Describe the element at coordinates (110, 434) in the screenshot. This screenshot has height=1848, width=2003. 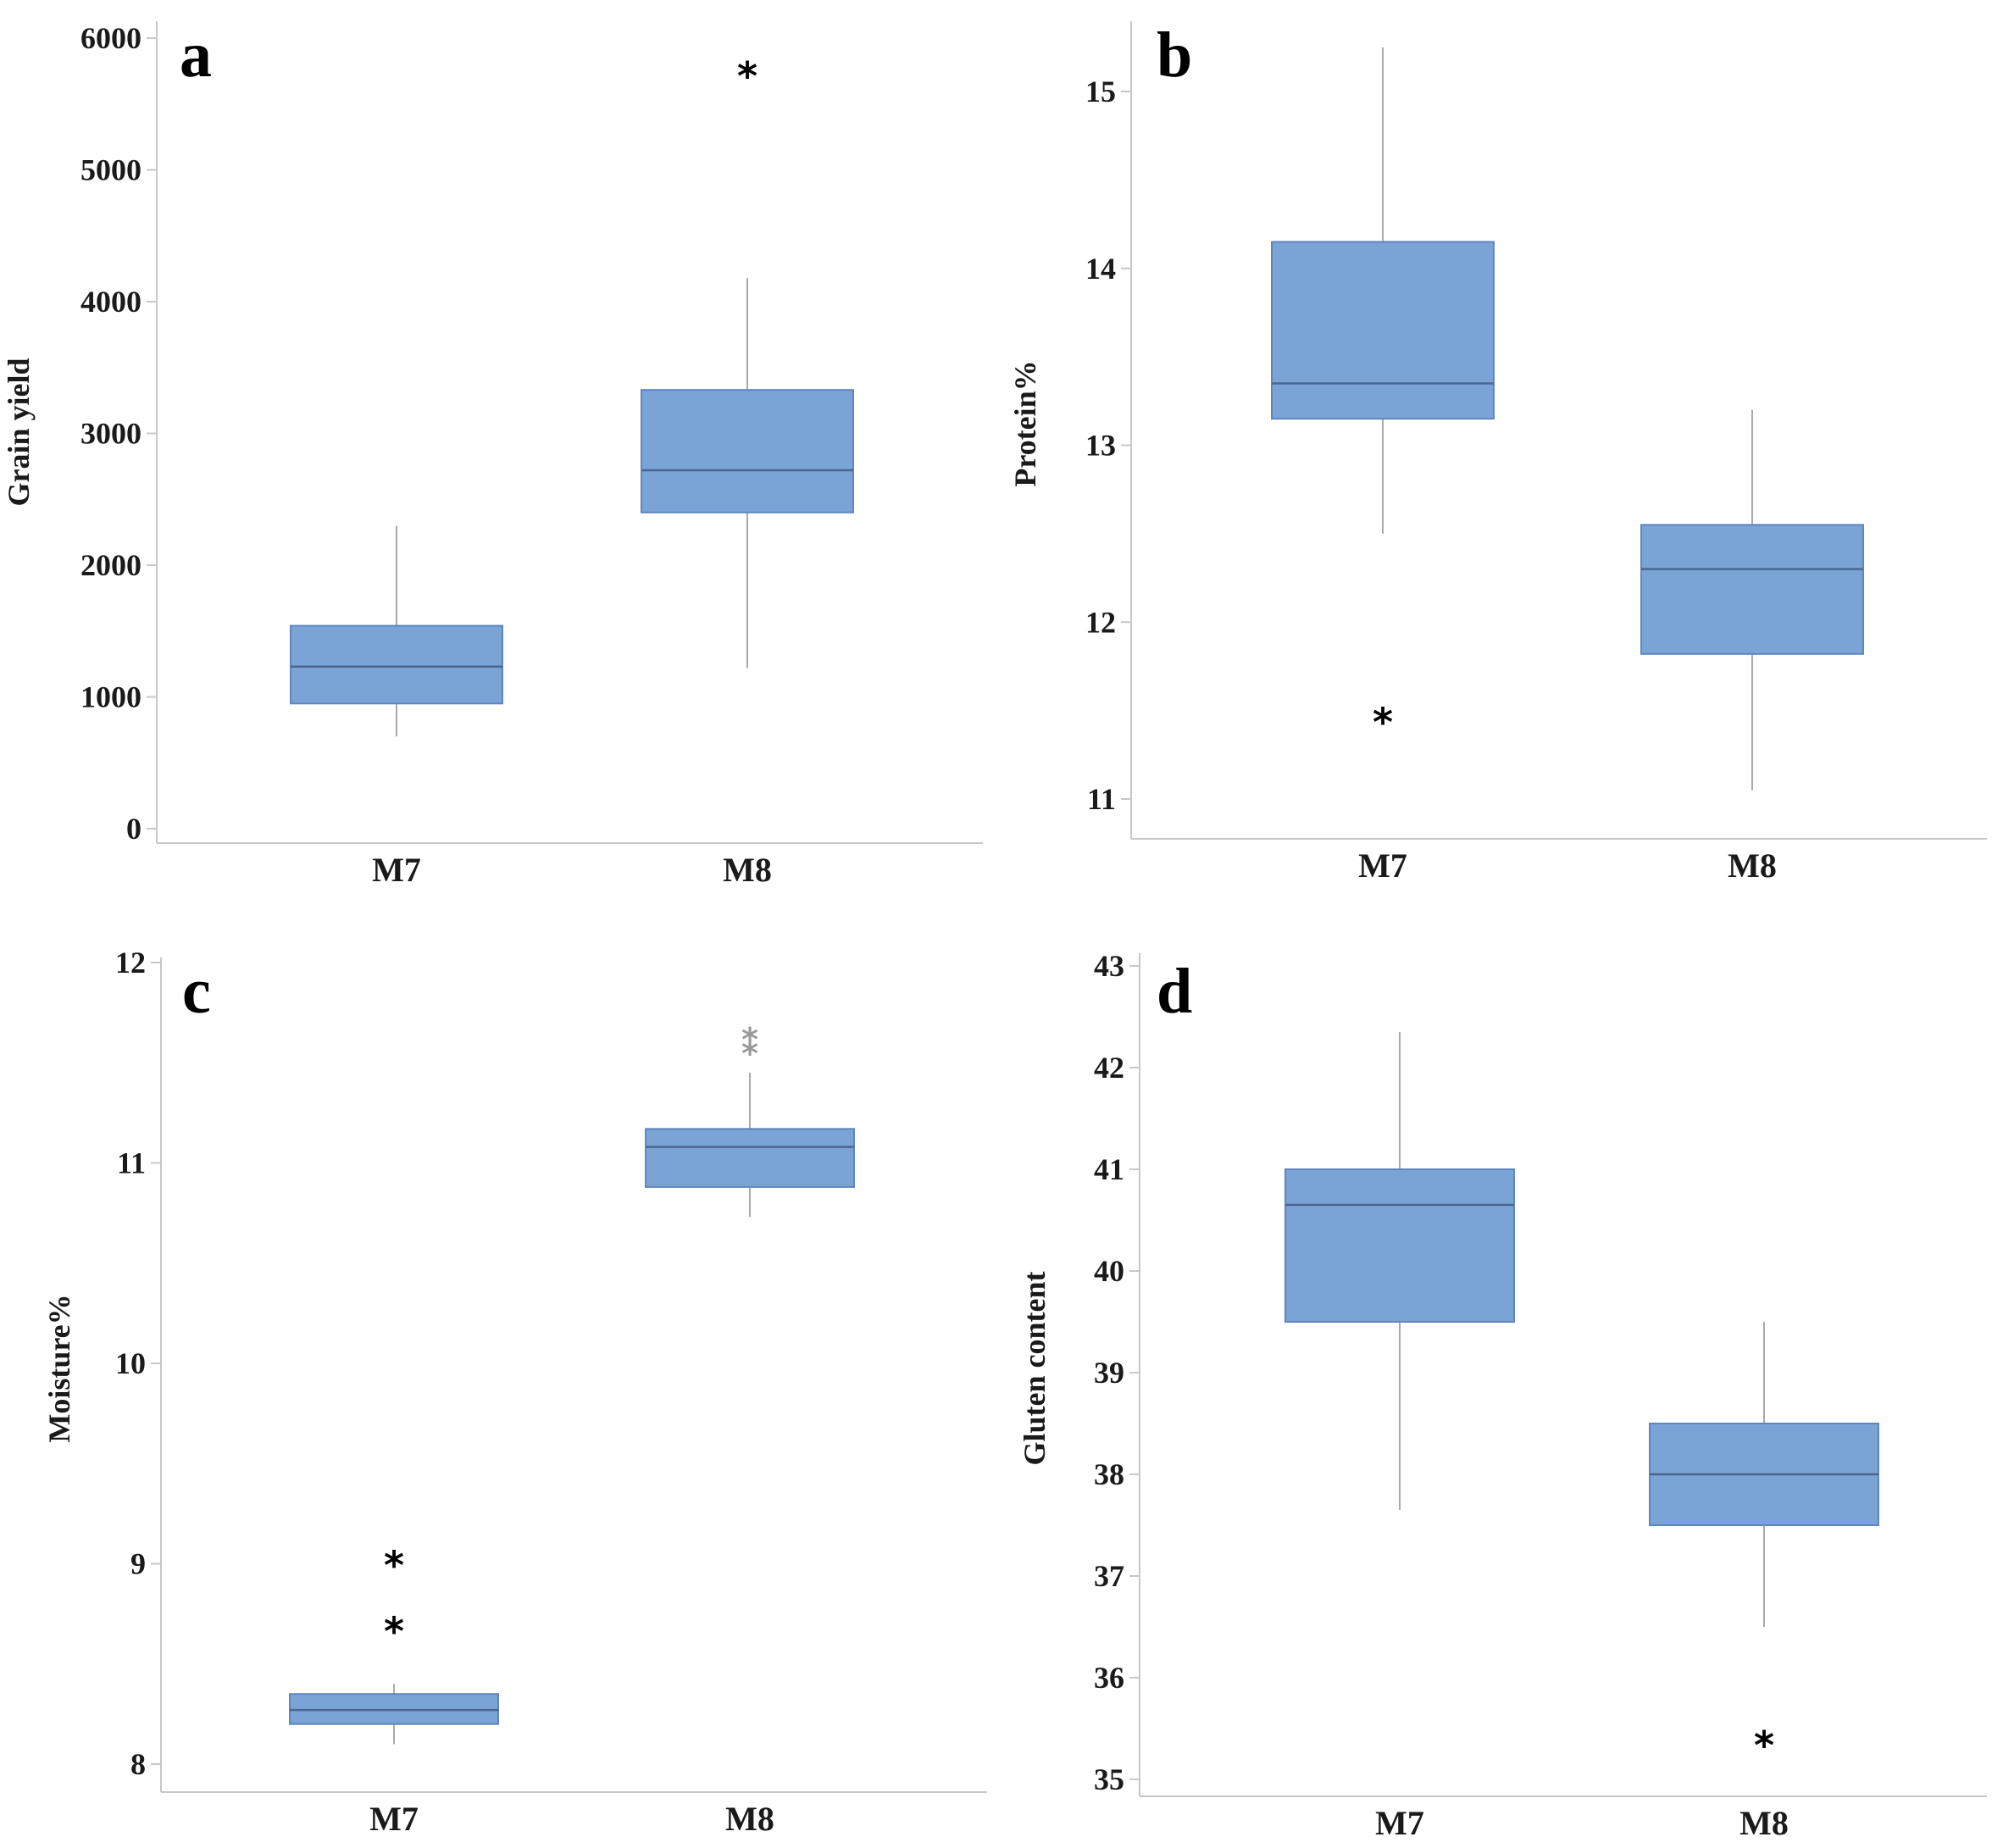
I see `y-tick-label: 3000` at that location.